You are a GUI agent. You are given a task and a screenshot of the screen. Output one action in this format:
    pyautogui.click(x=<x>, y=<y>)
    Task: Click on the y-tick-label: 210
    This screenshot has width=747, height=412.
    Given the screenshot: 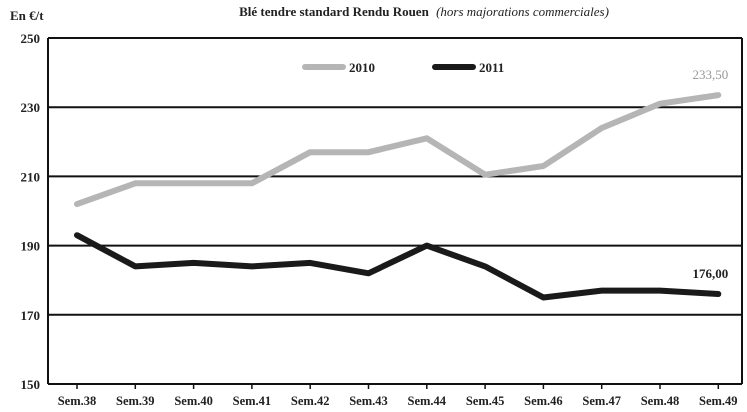 What is the action you would take?
    pyautogui.click(x=31, y=176)
    